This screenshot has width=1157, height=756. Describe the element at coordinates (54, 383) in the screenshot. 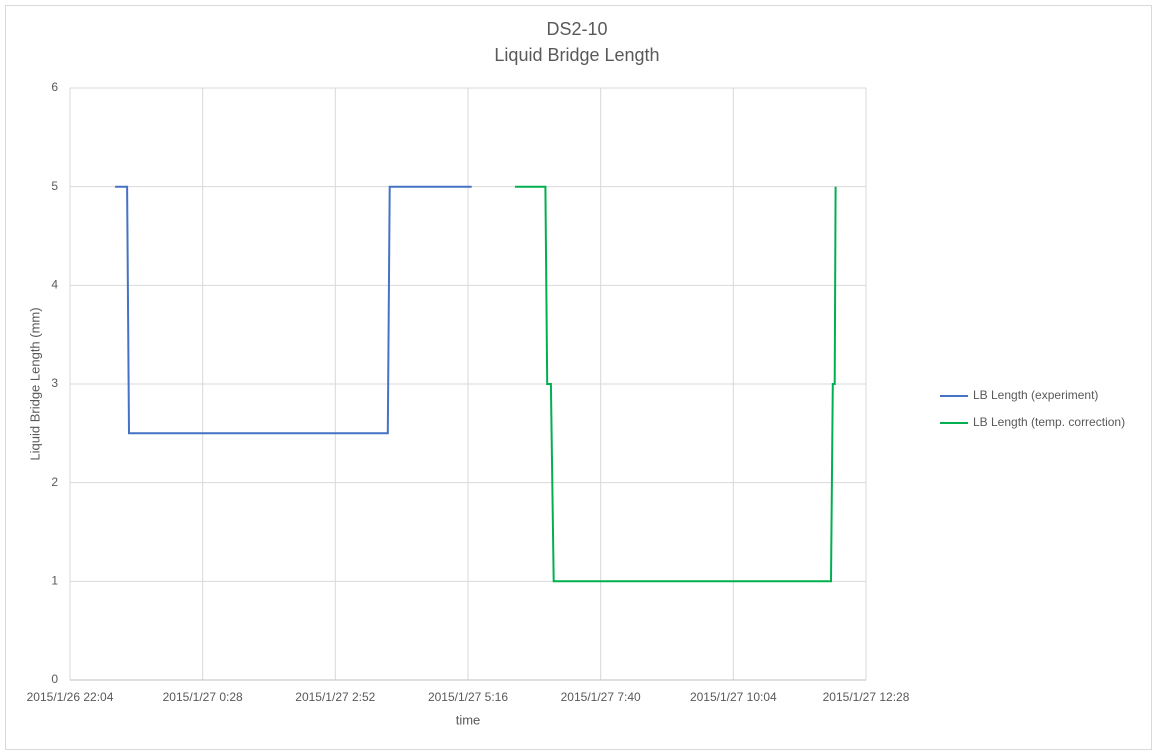

I see `y-tick-label: 3` at that location.